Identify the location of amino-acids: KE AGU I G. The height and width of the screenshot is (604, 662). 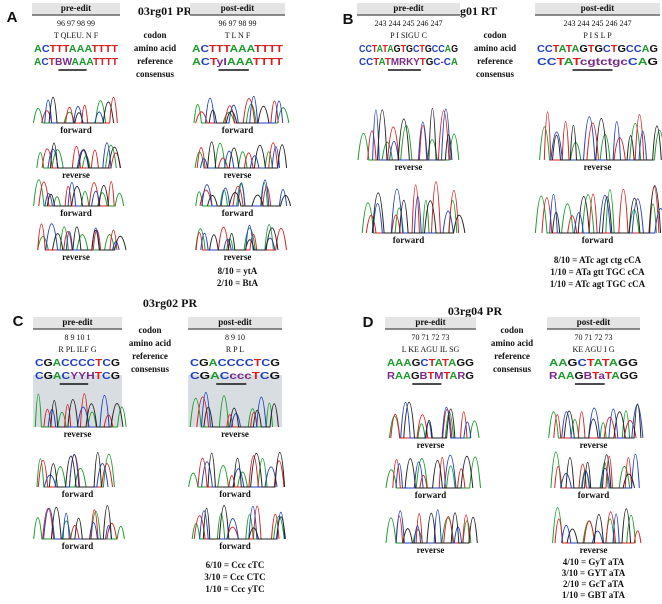
(594, 349).